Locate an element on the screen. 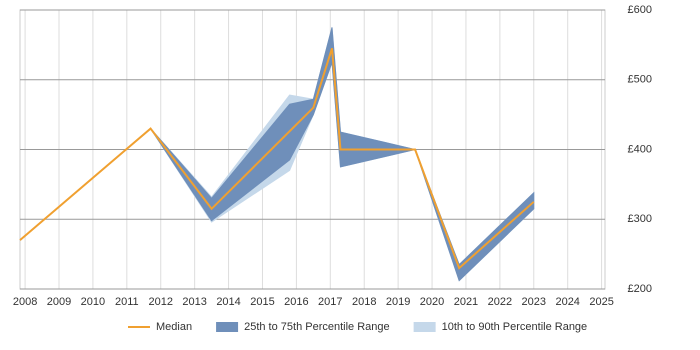 The width and height of the screenshot is (700, 350). x-tick-label: 2016 is located at coordinates (296, 302).